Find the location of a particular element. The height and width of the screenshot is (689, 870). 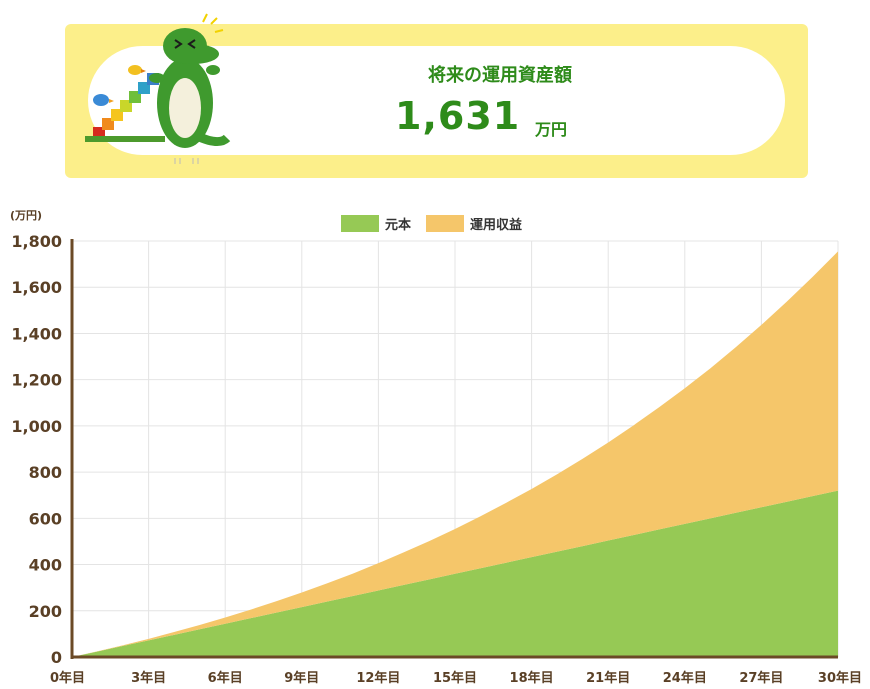

y-tick-label: 400 is located at coordinates (45, 565).